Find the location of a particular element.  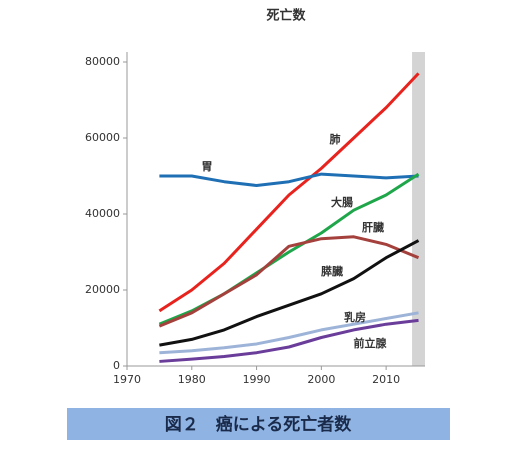

series-label: 大腸 is located at coordinates (342, 202).